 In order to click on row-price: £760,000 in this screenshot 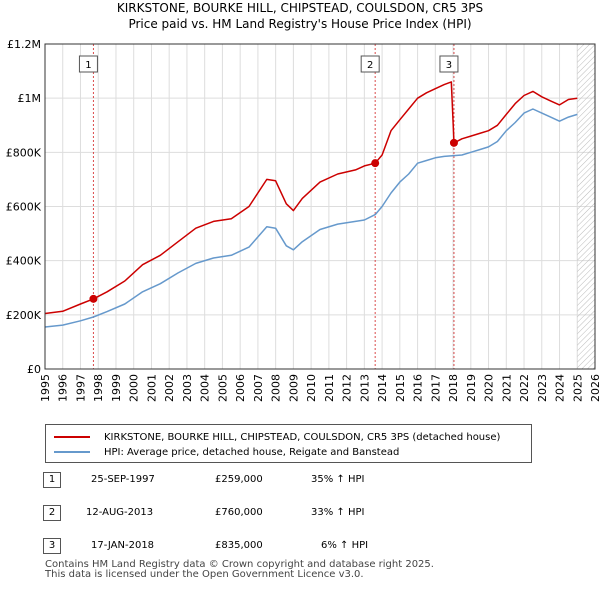, I will do `click(239, 512)`.